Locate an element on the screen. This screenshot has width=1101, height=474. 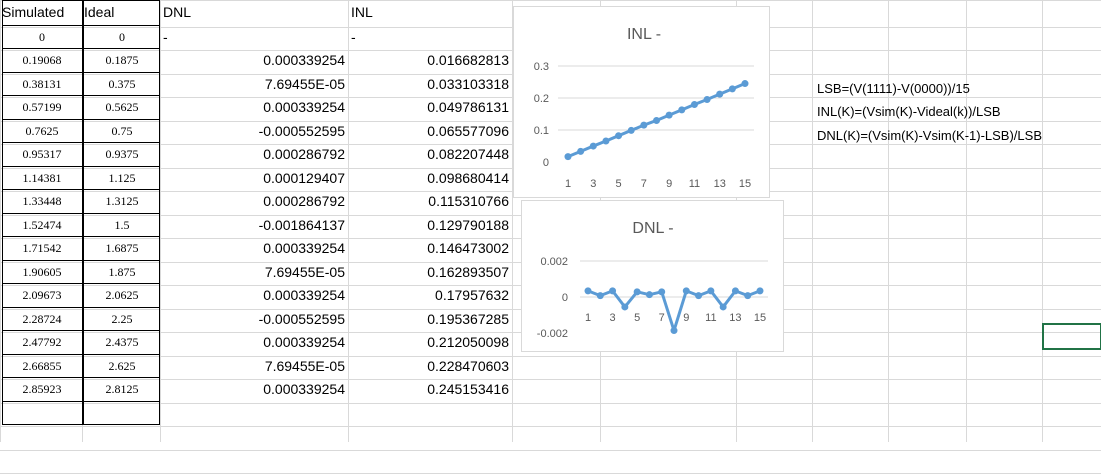
dnl-cell: - is located at coordinates (165, 37).